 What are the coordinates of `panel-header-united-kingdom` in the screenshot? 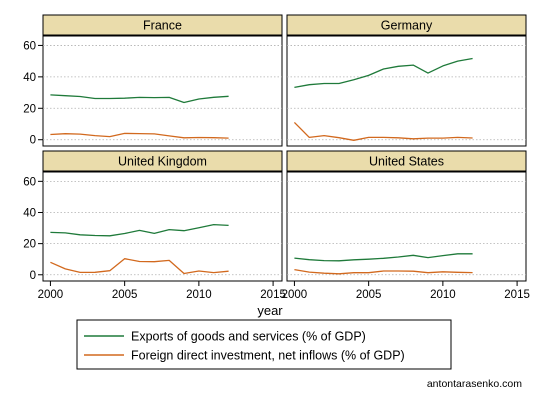 It's located at (162, 161).